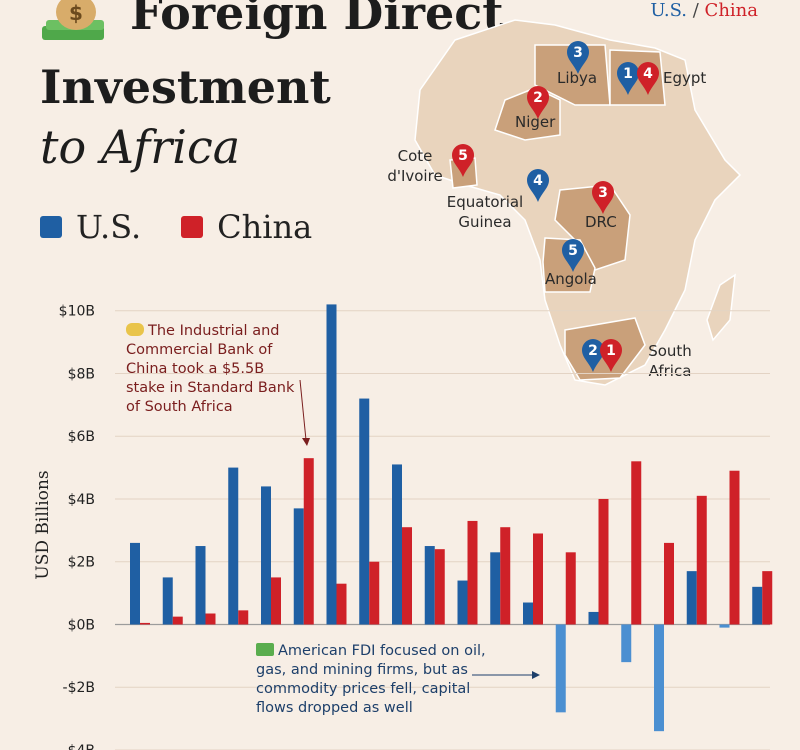  What do you see at coordinates (51, 227) in the screenshot?
I see `legend-swatch-us` at bounding box center [51, 227].